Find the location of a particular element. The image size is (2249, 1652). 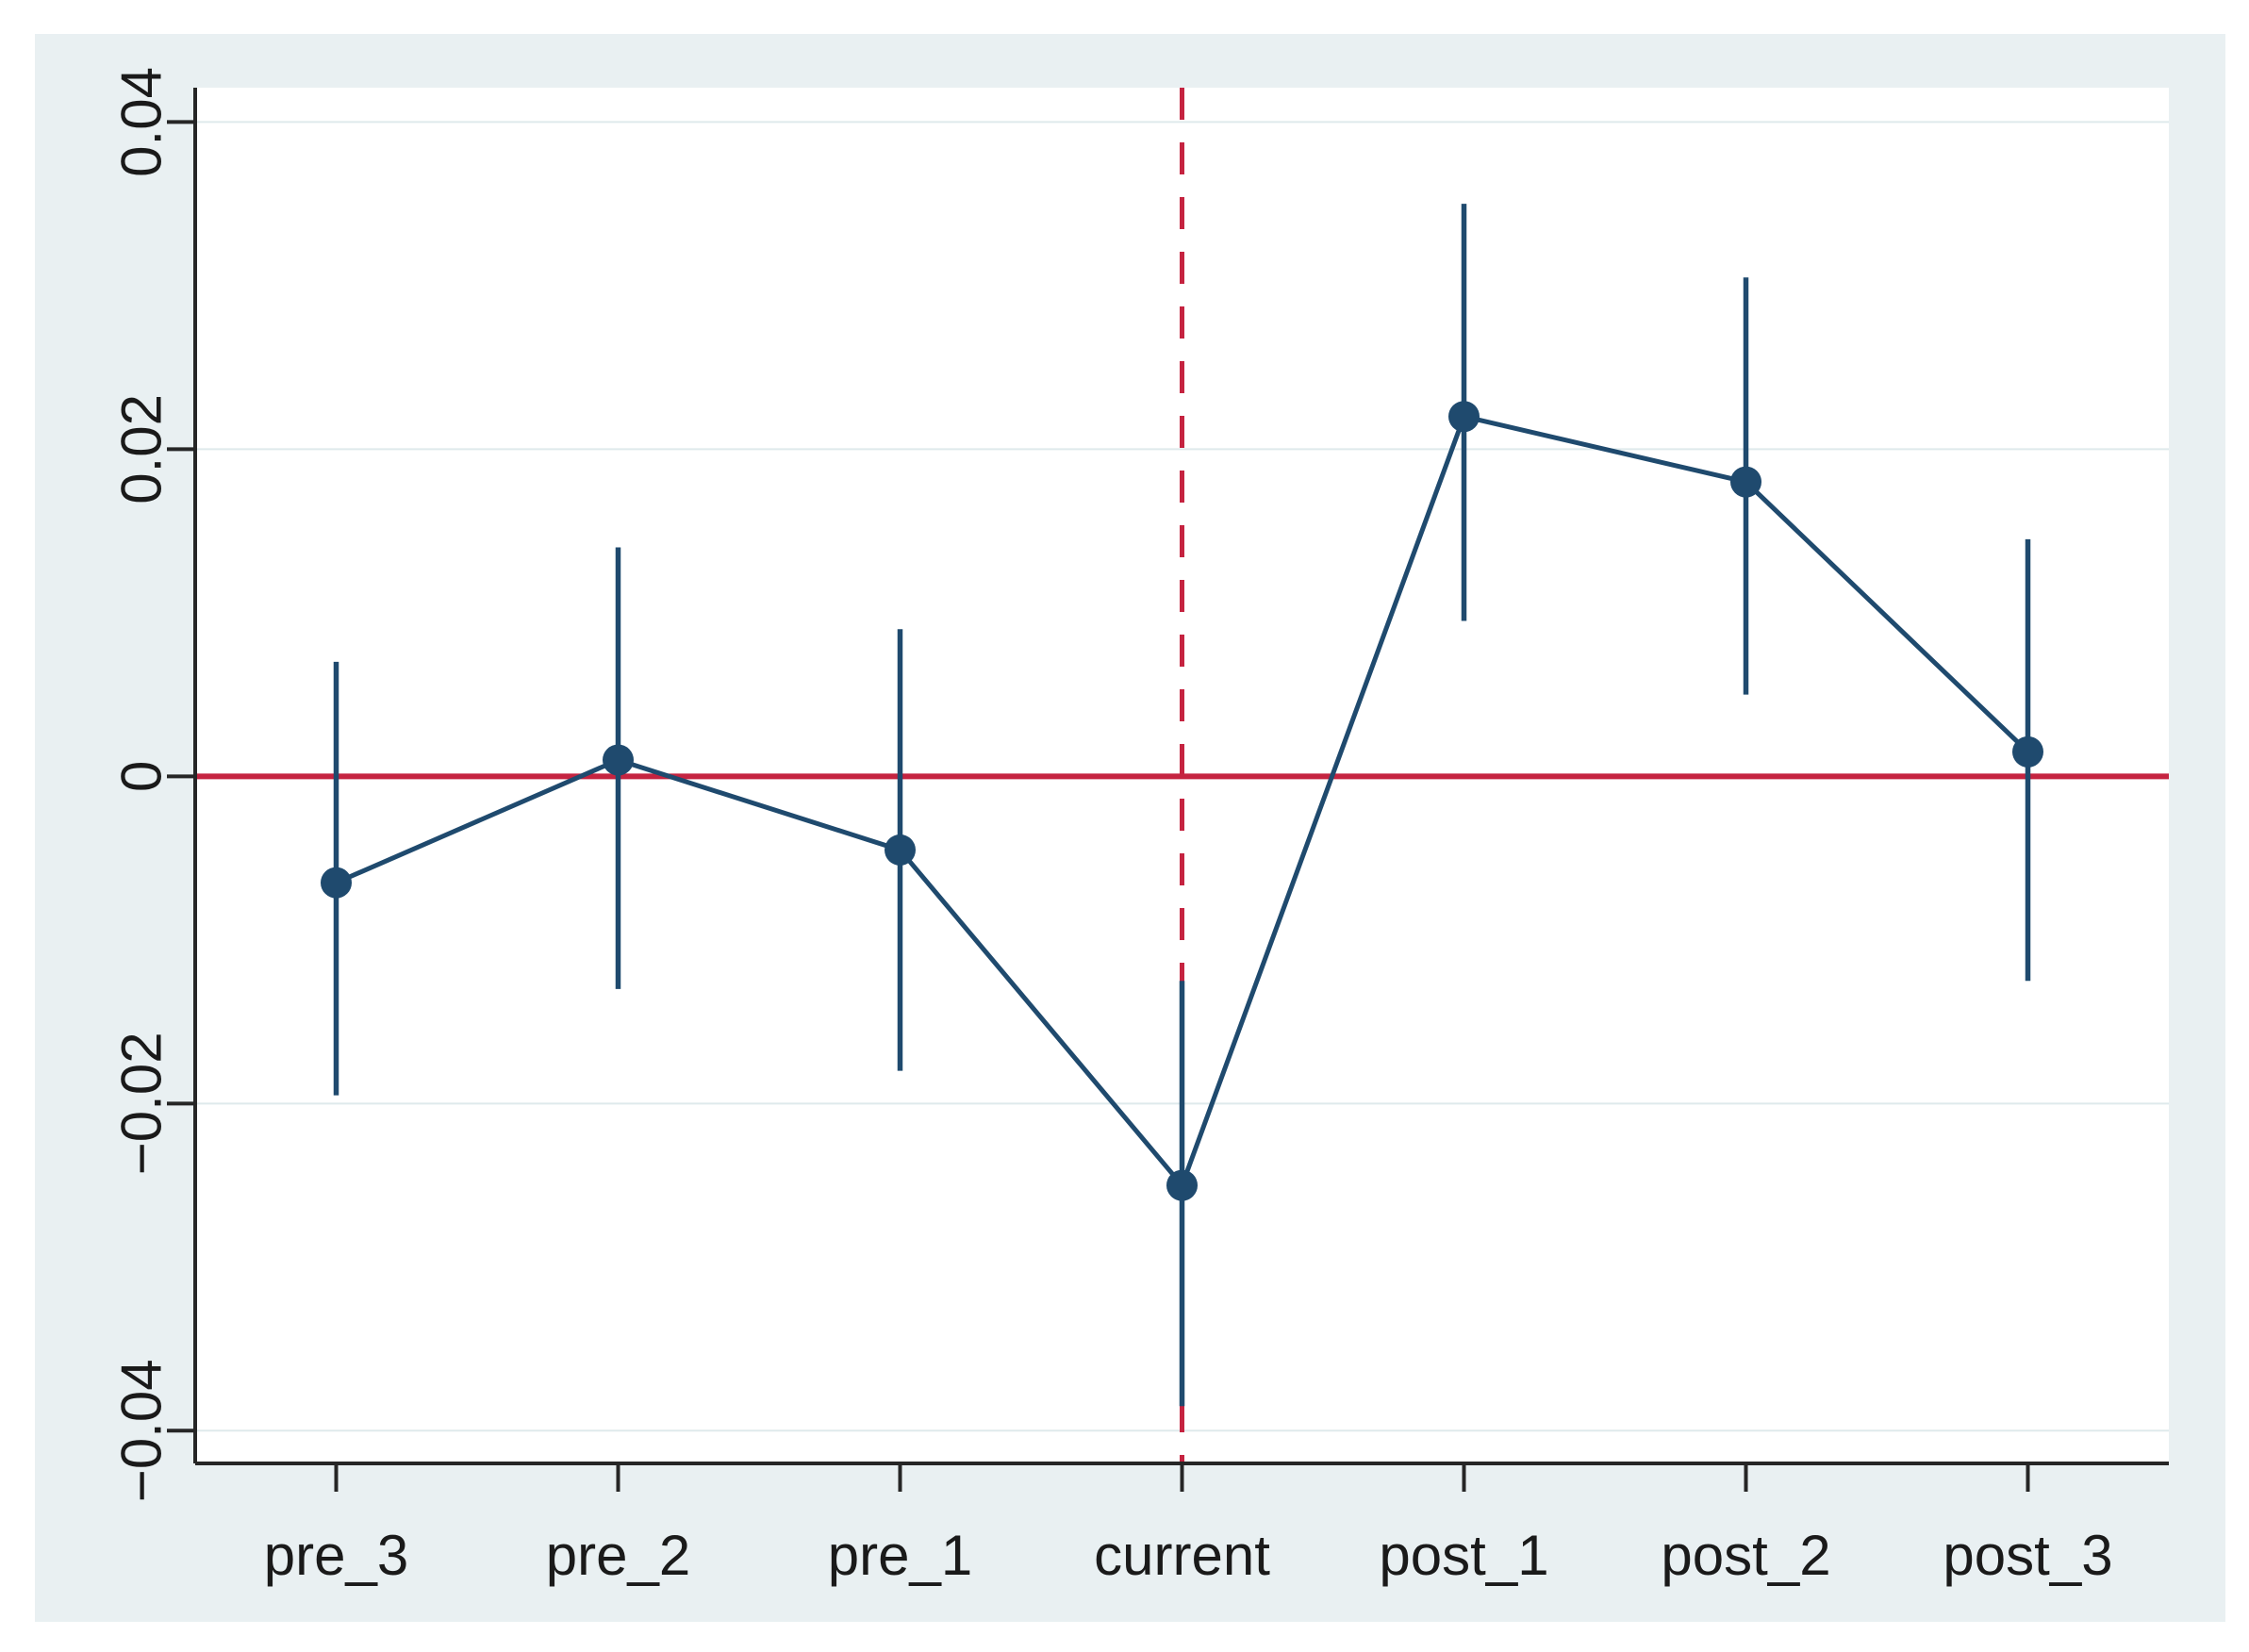

y-tick-label: 0 is located at coordinates (142, 776).